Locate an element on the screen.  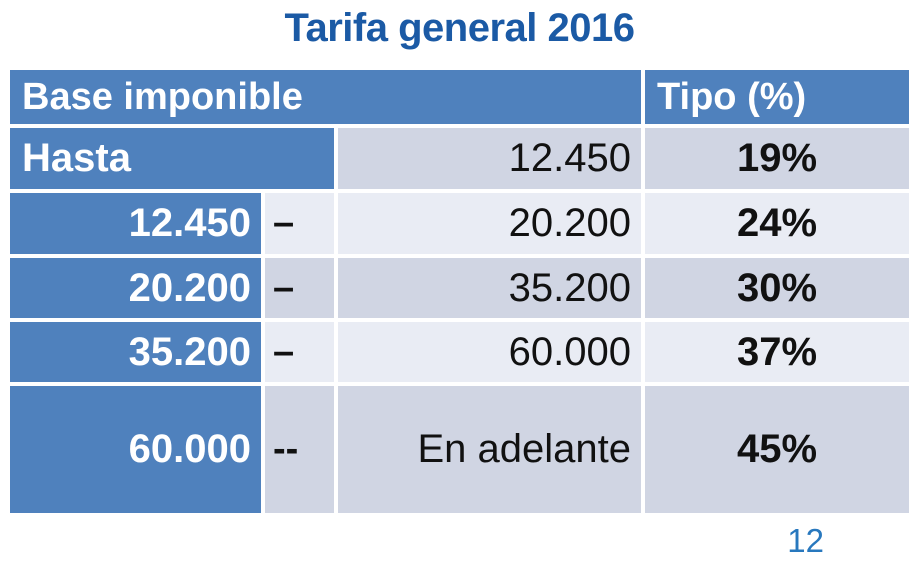
slide-title: Tarifa general 2016 is located at coordinates (459, 28).